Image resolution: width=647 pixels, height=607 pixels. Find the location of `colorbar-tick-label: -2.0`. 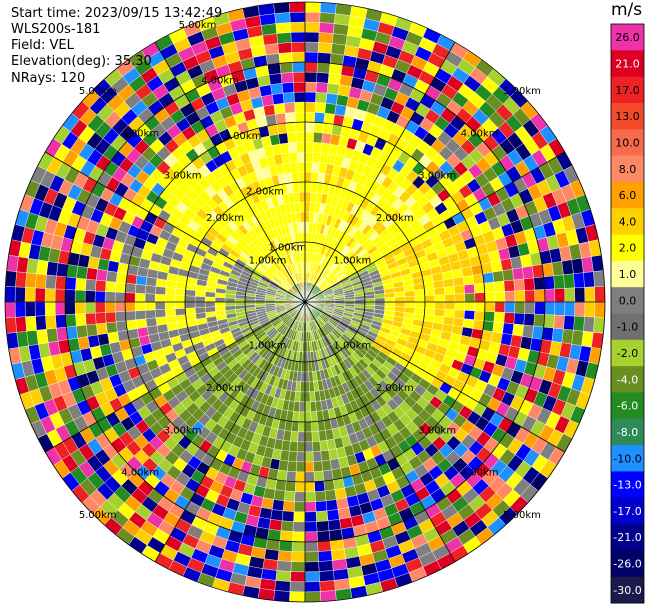

colorbar-tick-label: -2.0 is located at coordinates (627, 353).